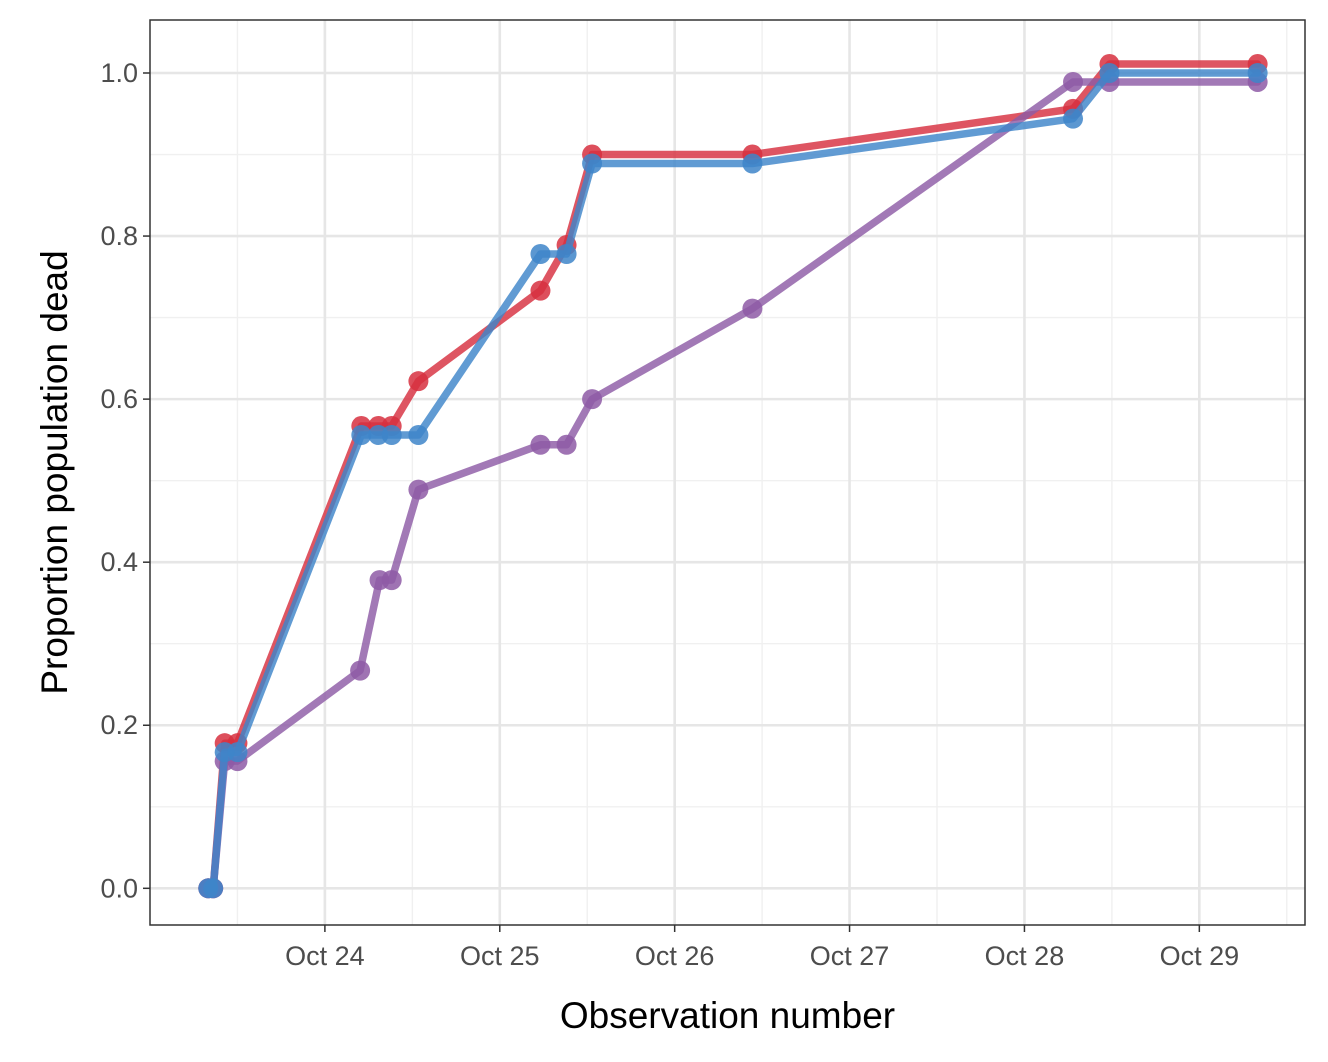 This screenshot has height=1062, width=1328. What do you see at coordinates (119, 73) in the screenshot?
I see `y-tick-label: 1.0` at bounding box center [119, 73].